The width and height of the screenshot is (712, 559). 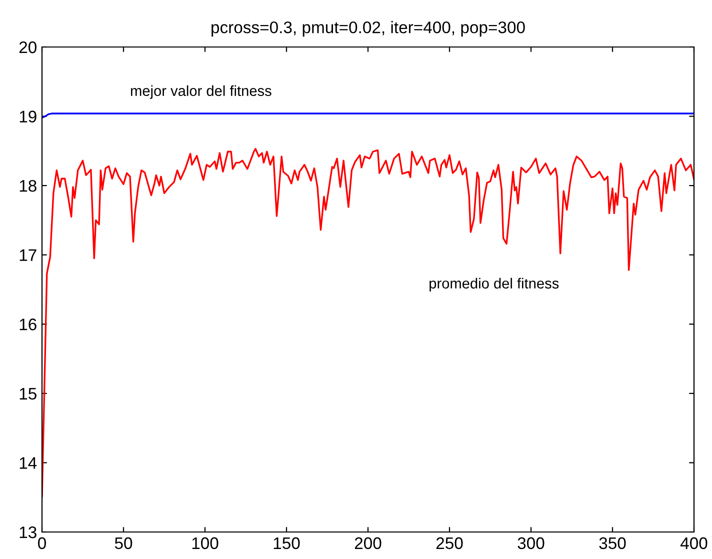 I want to click on y-tick-label: 13, so click(x=28, y=532).